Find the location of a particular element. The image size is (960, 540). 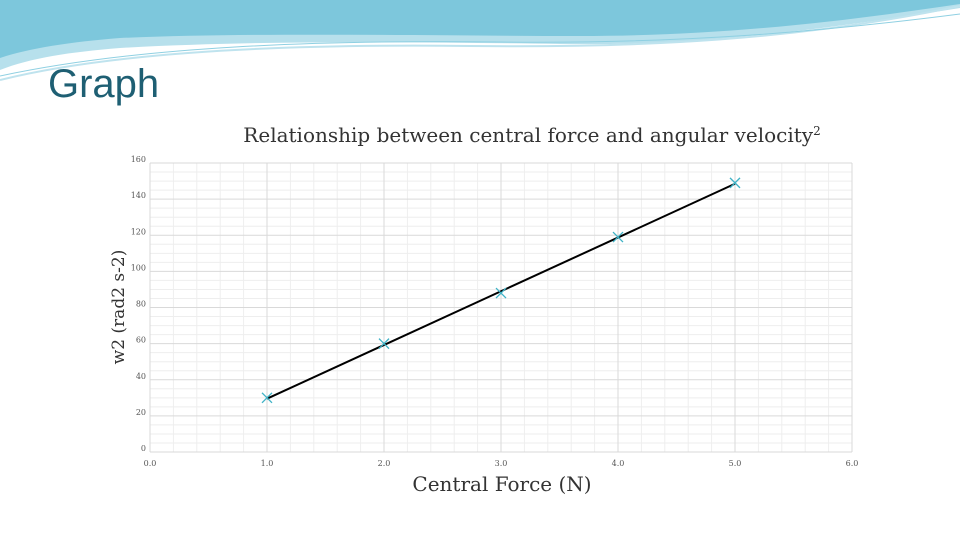

y-tick-label: 80 is located at coordinates (141, 304).